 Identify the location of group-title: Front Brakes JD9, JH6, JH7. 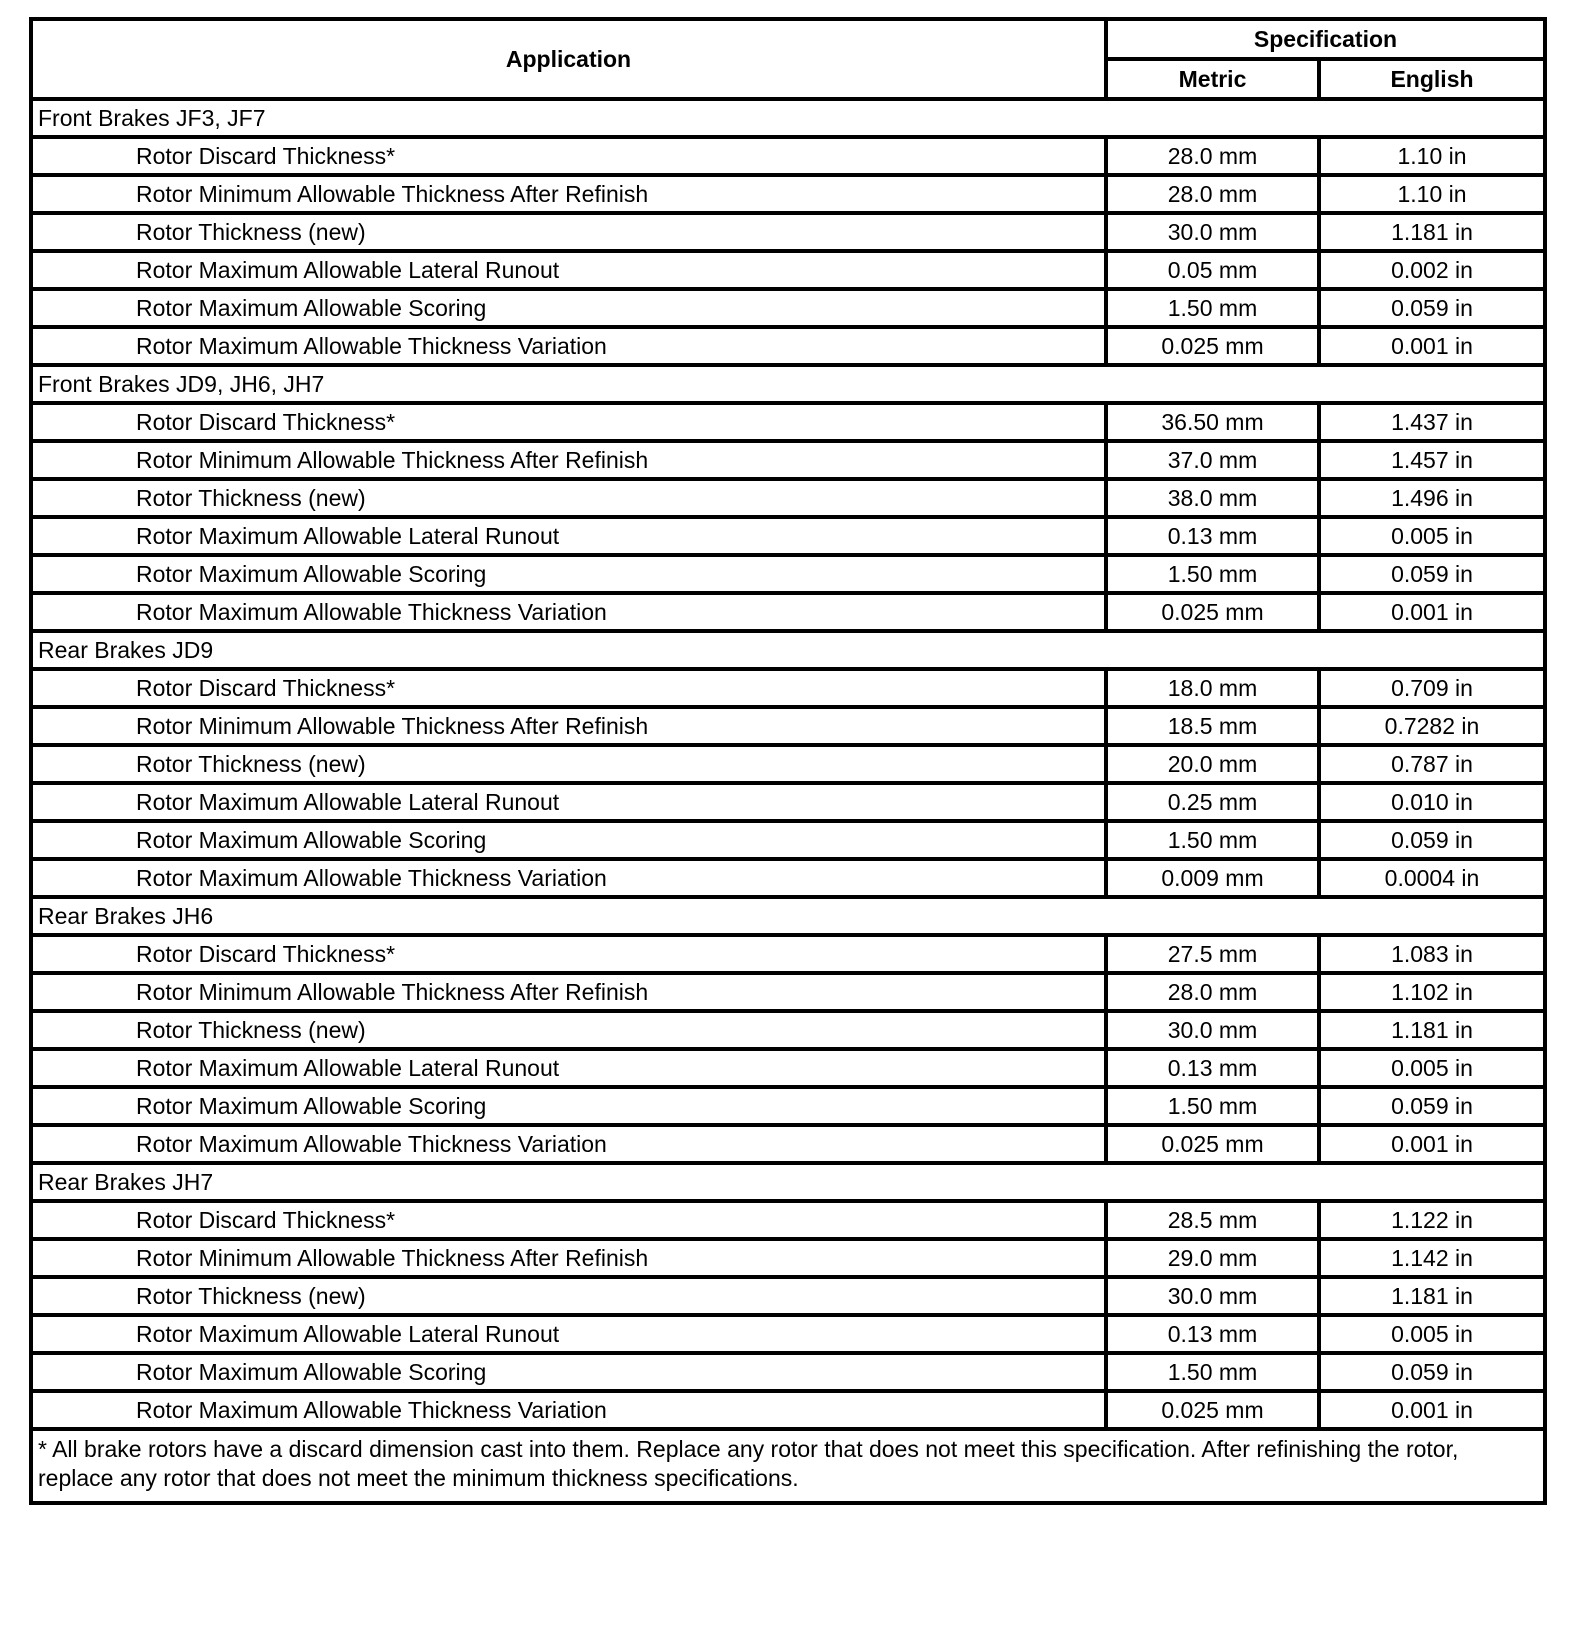
(788, 384).